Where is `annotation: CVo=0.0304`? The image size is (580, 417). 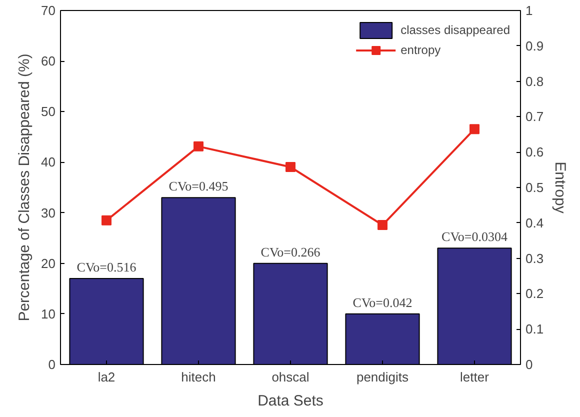 annotation: CVo=0.0304 is located at coordinates (475, 236).